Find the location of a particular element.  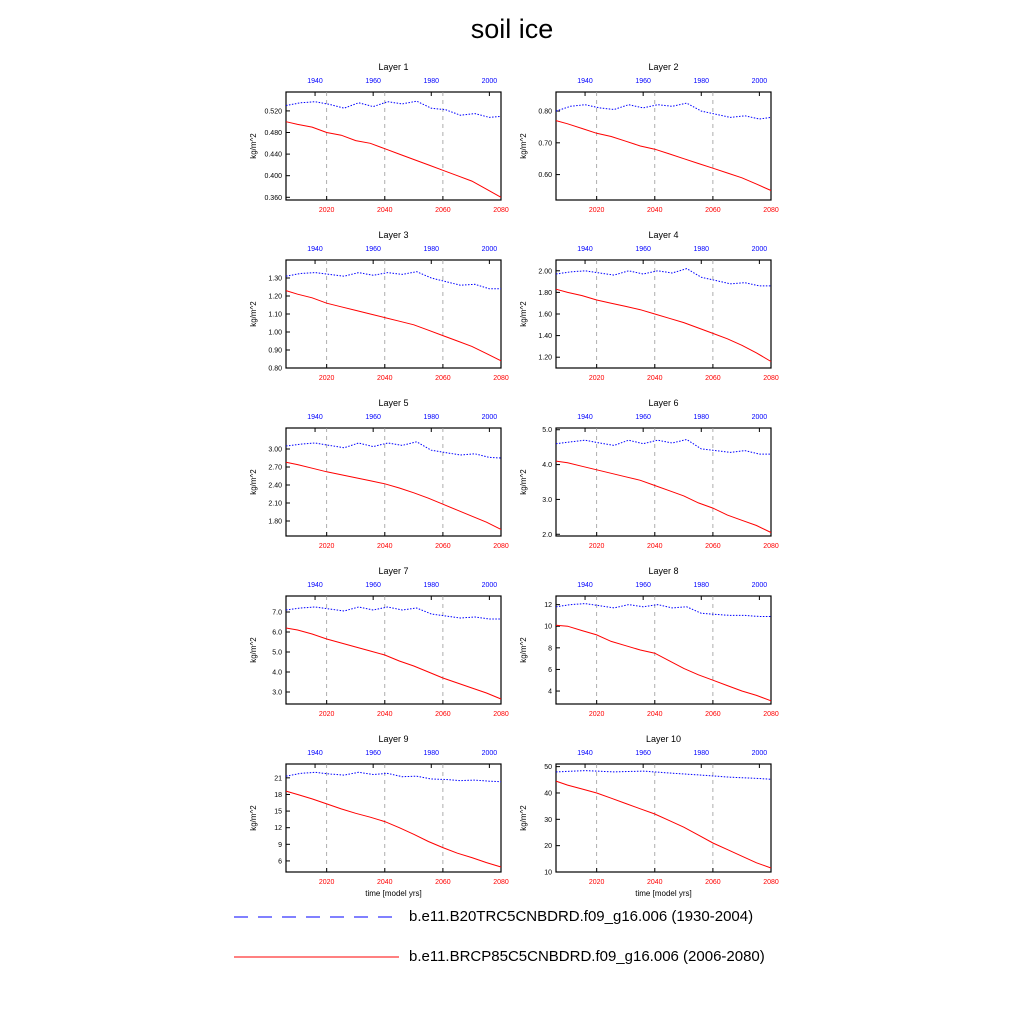

x-bottom-tick-label-layer-6: 2060 is located at coordinates (713, 546).